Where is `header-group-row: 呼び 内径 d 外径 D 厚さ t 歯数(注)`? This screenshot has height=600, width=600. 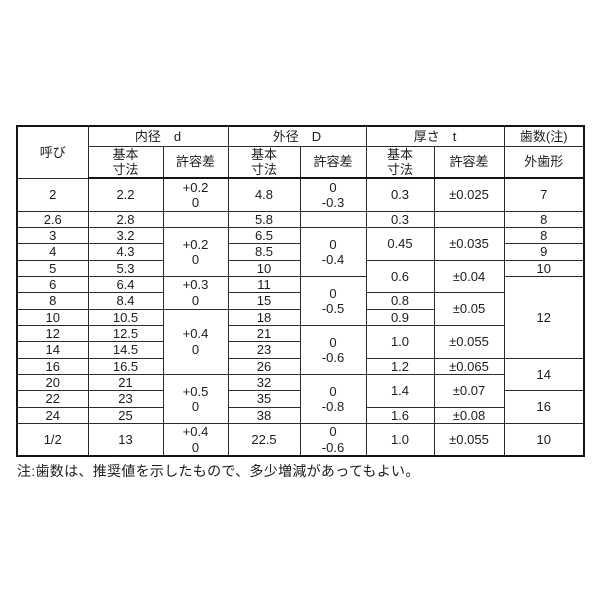 header-group-row: 呼び 内径 d 外径 D 厚さ t 歯数(注) is located at coordinates (300, 152).